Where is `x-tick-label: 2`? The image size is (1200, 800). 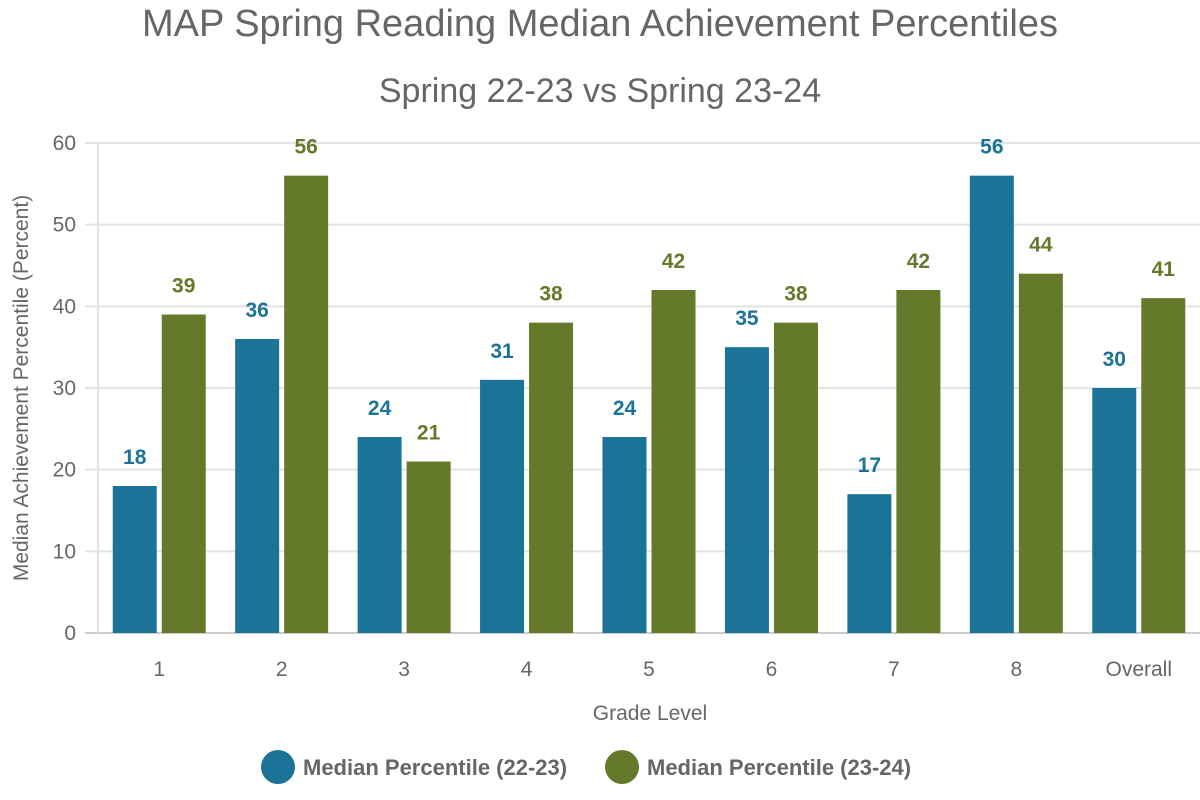
x-tick-label: 2 is located at coordinates (282, 669).